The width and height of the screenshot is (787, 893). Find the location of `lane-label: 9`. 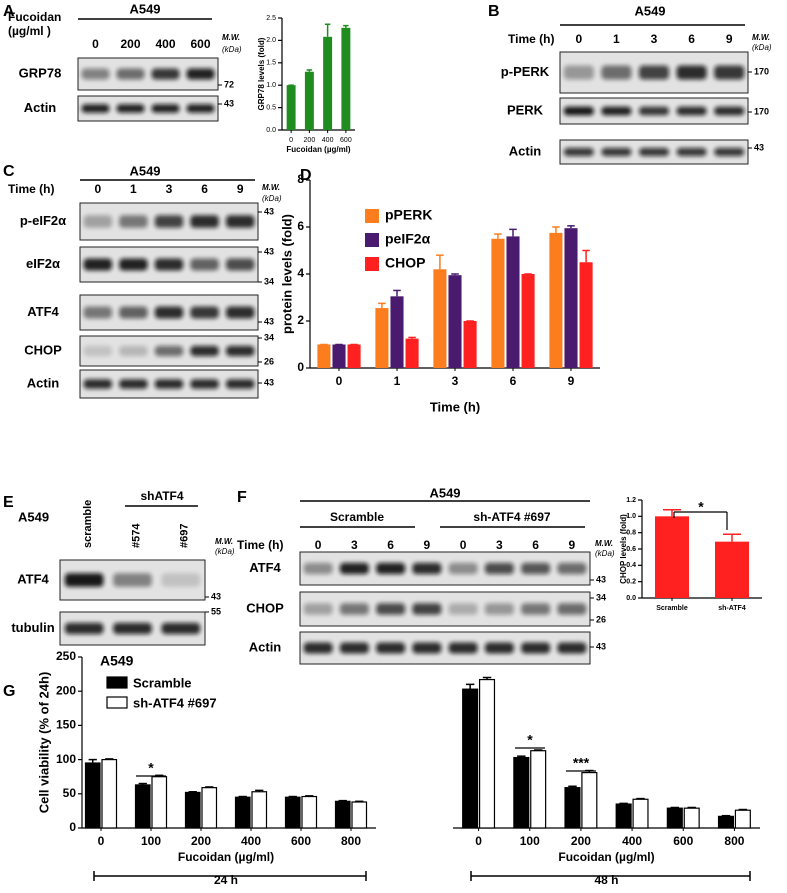

lane-label: 9 is located at coordinates (572, 545).